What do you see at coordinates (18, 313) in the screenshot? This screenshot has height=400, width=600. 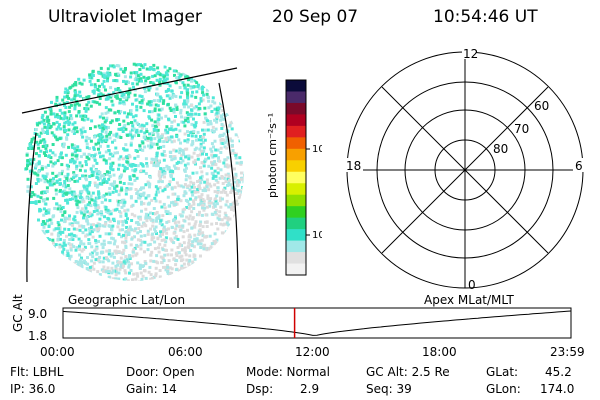 I see `gc-alt-axis-label: GC Alt` at bounding box center [18, 313].